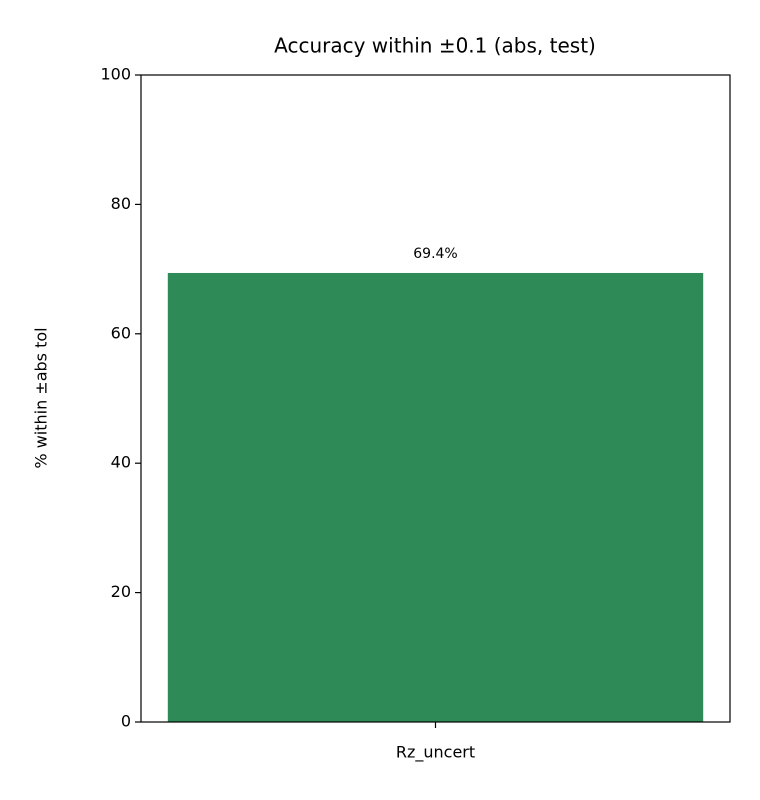  What do you see at coordinates (121, 462) in the screenshot?
I see `y-tick-label: 40` at bounding box center [121, 462].